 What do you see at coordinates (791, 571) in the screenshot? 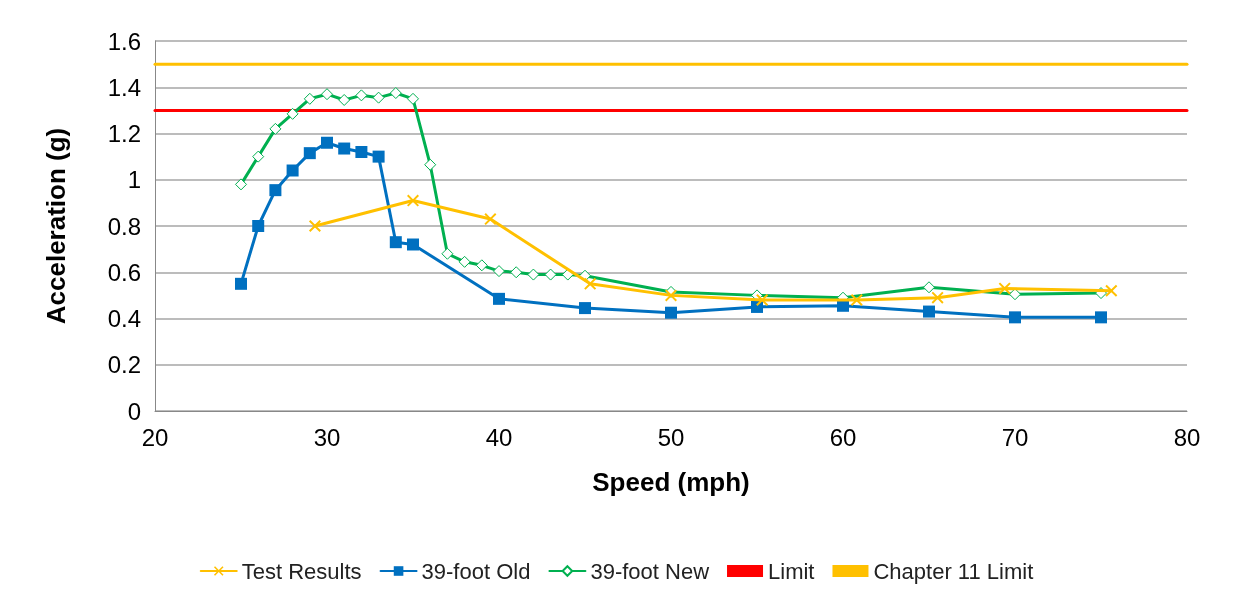
I see `legend-label: Limit` at bounding box center [791, 571].